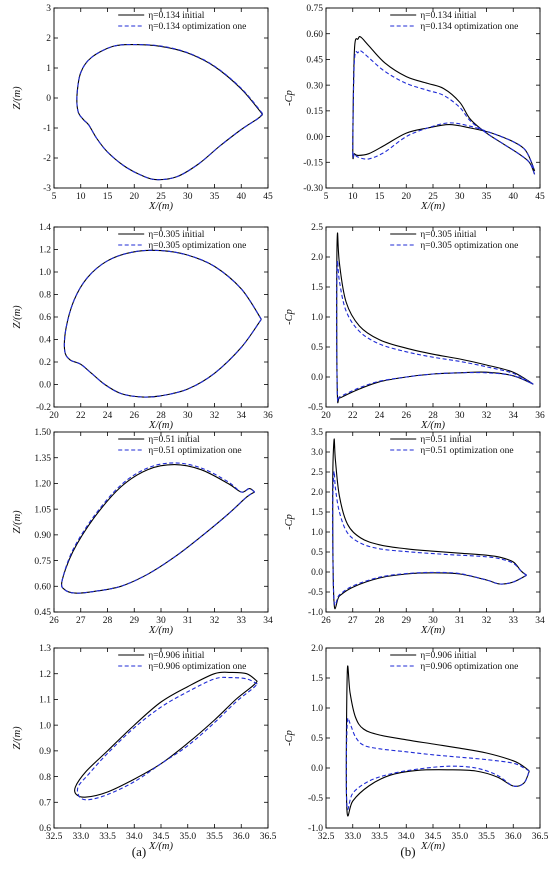 This screenshot has height=874, width=550. What do you see at coordinates (42, 536) in the screenshot?
I see `y-tick-label: 0.90` at bounding box center [42, 536].